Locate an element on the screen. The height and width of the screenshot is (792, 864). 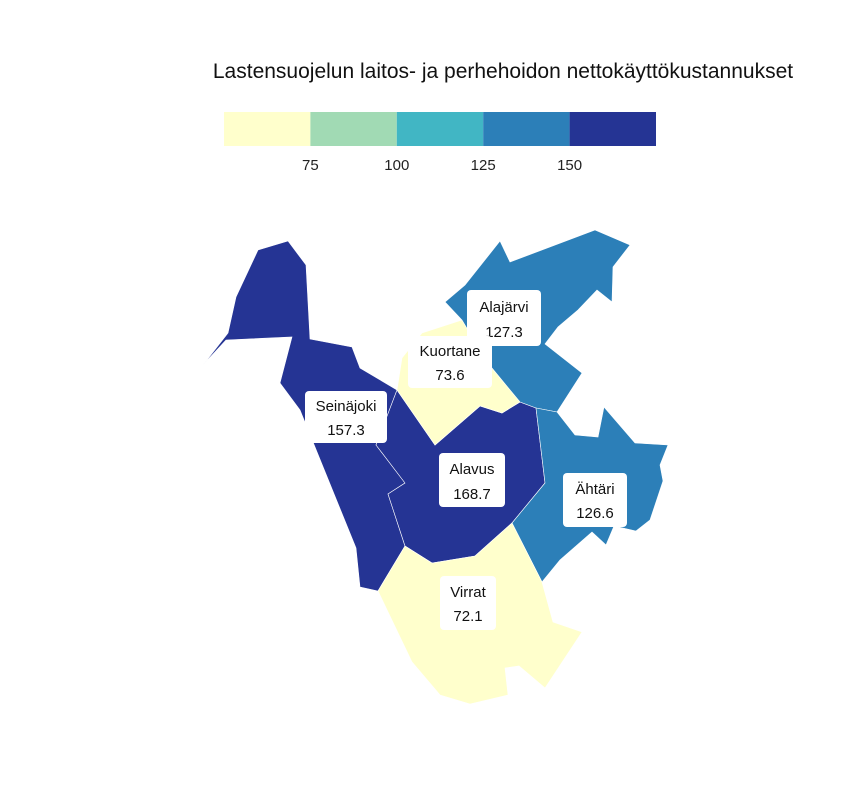
legend-tick-75: 75 is located at coordinates (310, 165).